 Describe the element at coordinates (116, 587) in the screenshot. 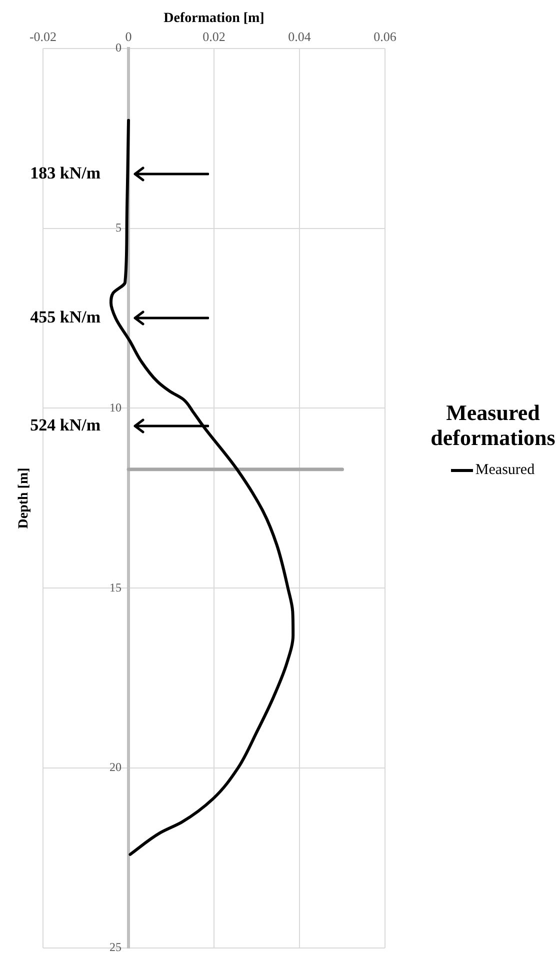

I see `y-tick-label: 15` at that location.